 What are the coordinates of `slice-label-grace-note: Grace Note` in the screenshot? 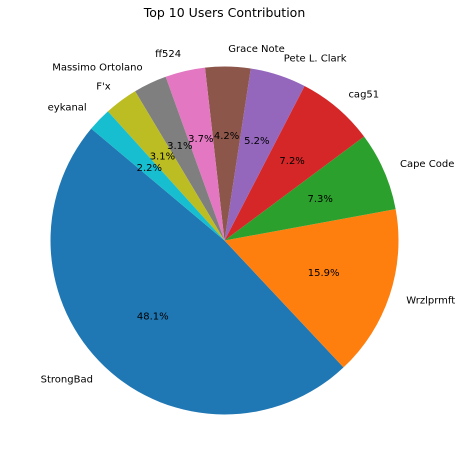 It's located at (256, 49).